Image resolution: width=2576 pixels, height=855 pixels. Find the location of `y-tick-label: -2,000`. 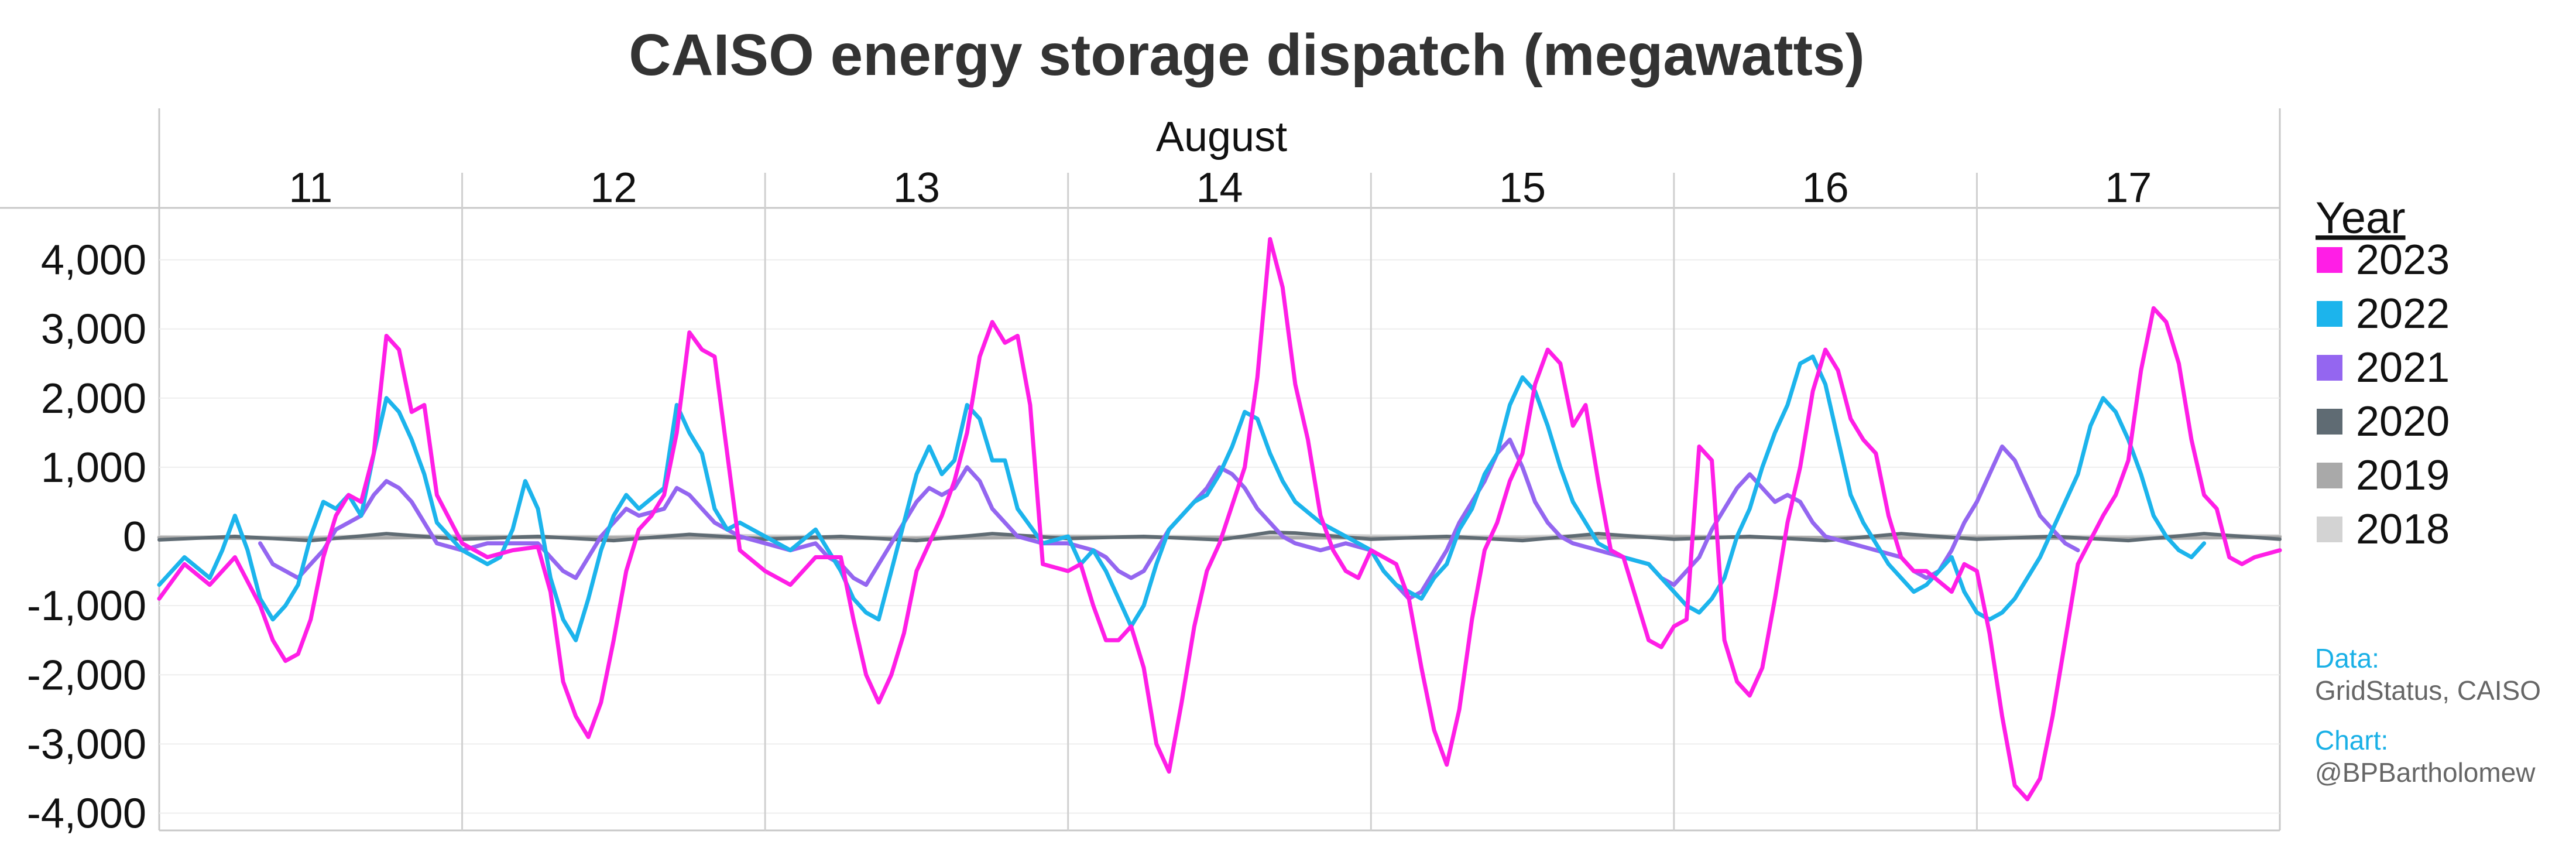

y-tick-label: -2,000 is located at coordinates (87, 675).